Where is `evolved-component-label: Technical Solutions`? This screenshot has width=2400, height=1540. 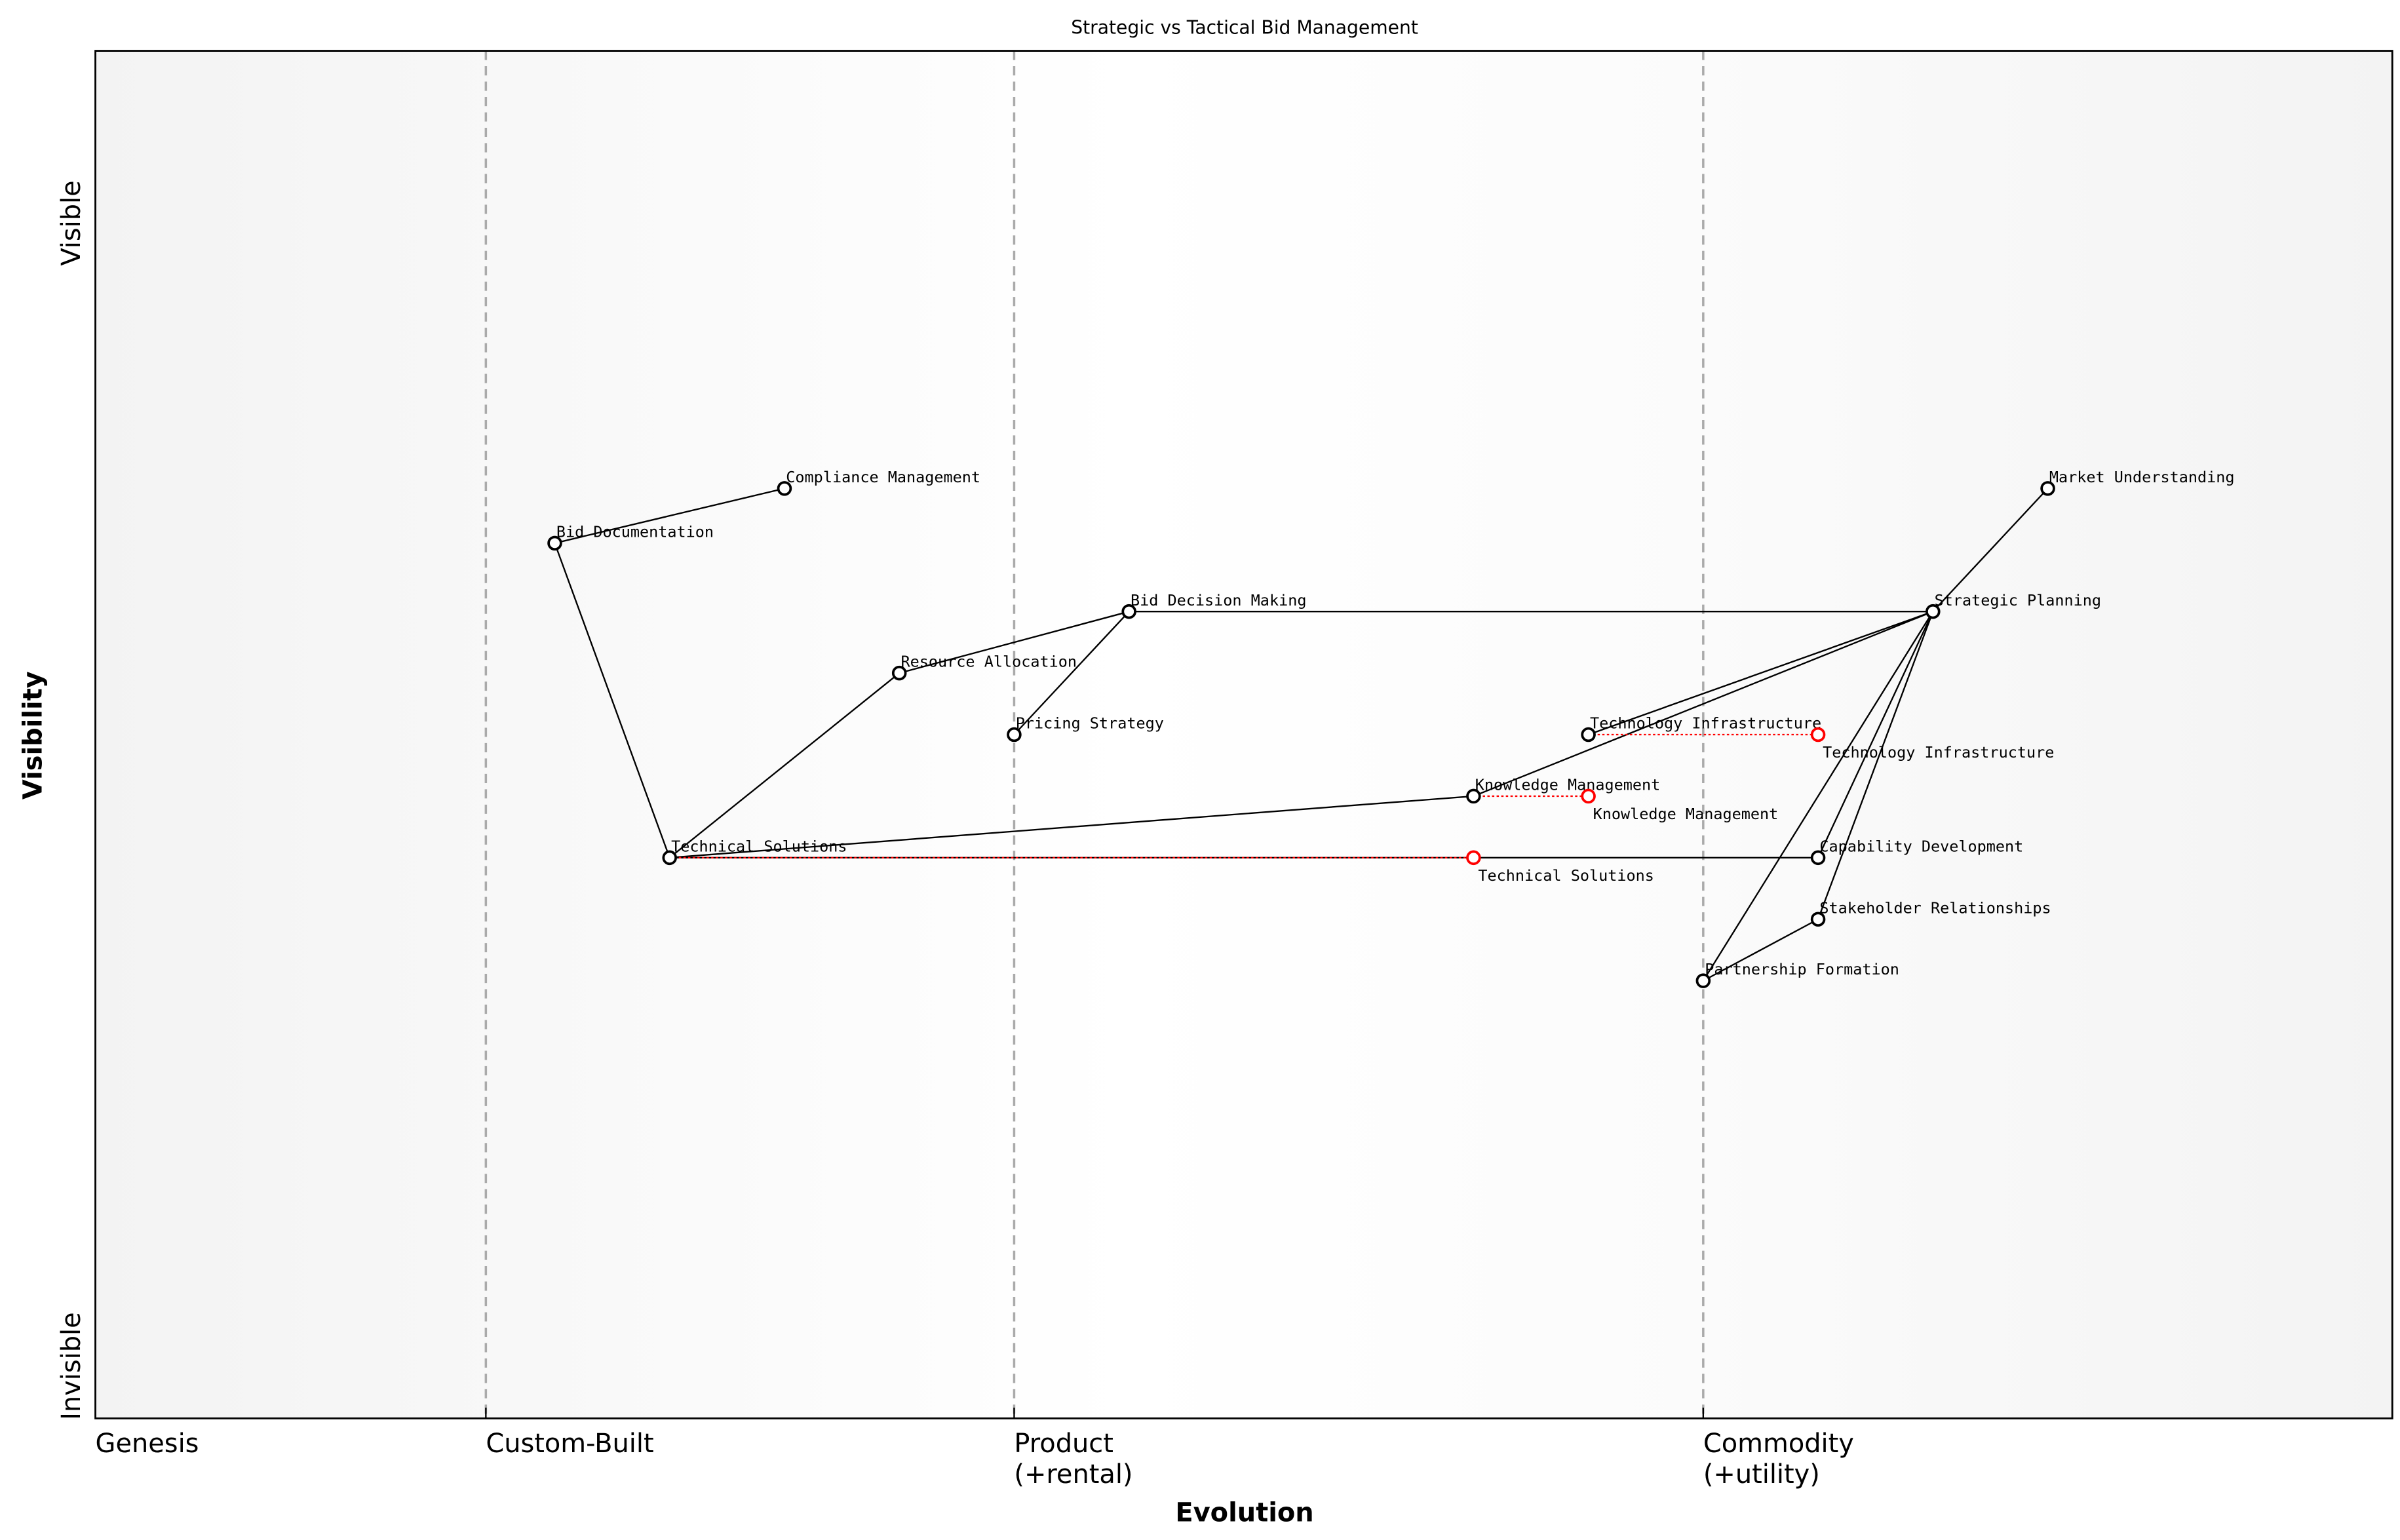 evolved-component-label: Technical Solutions is located at coordinates (1566, 875).